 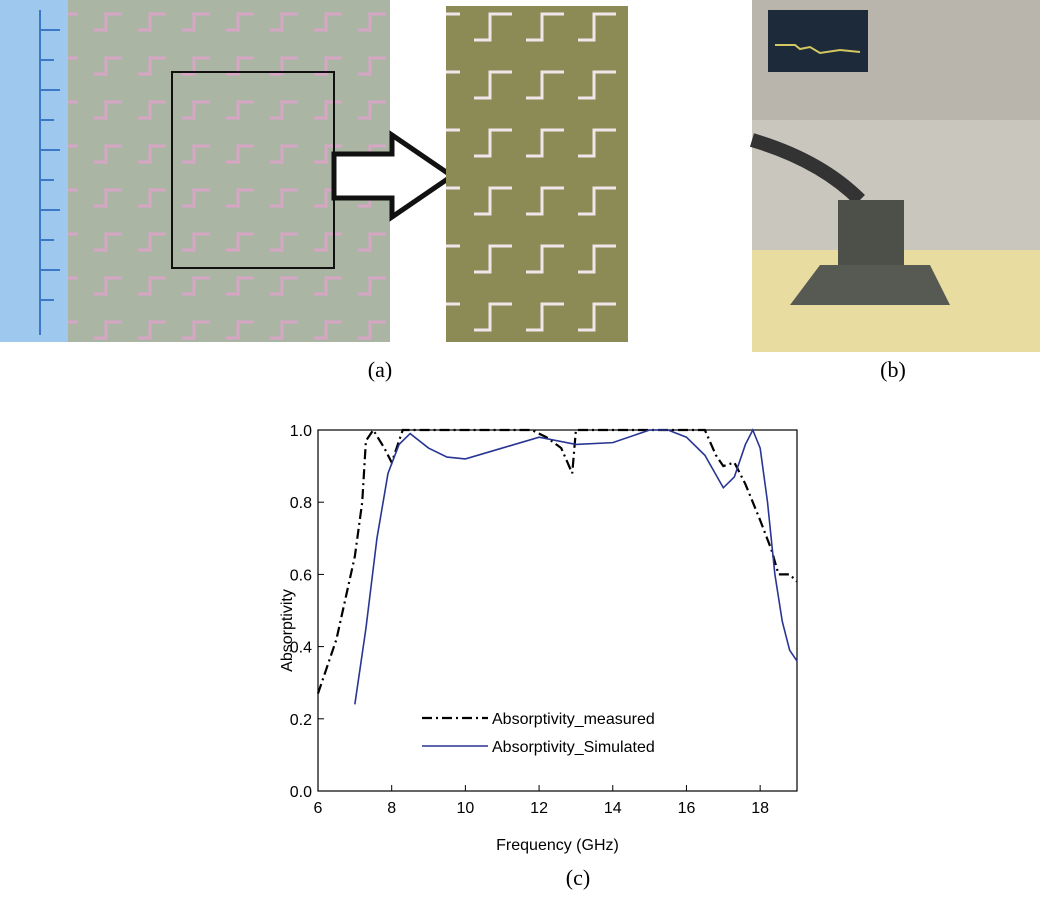 What do you see at coordinates (391, 808) in the screenshot?
I see `x-tick-label: 8` at bounding box center [391, 808].